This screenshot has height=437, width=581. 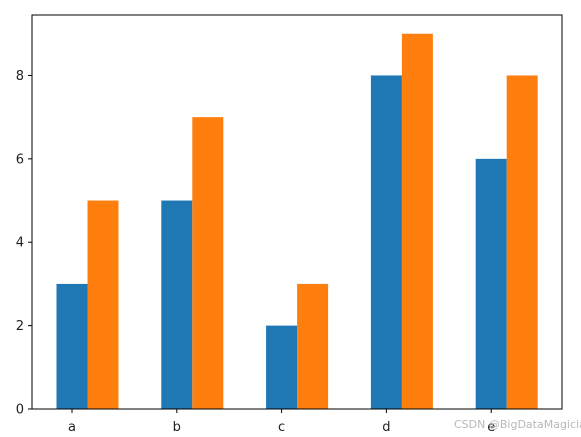 I want to click on x-tick-label-e: e, so click(x=491, y=427).